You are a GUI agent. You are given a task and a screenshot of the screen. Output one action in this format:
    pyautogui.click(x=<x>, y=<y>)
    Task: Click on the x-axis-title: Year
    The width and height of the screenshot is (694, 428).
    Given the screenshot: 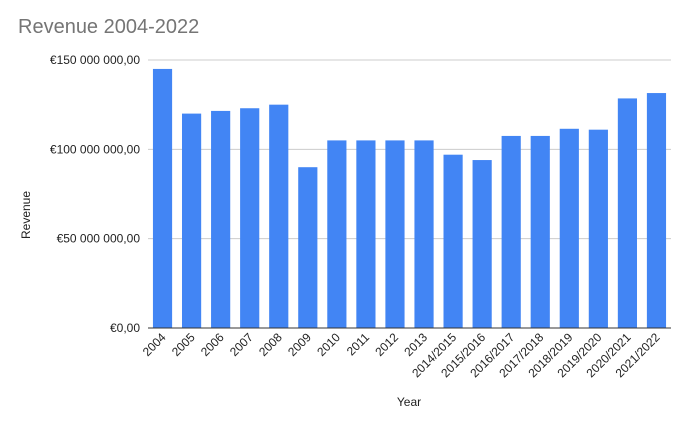 What is the action you would take?
    pyautogui.click(x=409, y=402)
    